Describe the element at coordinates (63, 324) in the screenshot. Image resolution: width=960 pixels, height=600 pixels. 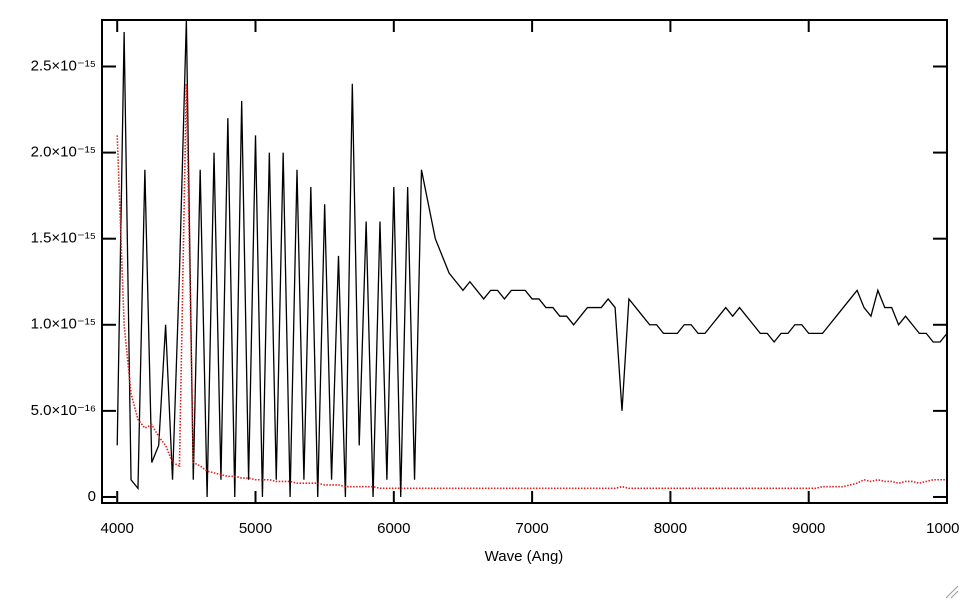
I see `y-tick-label: 1.0×10⁻¹⁵` at that location.